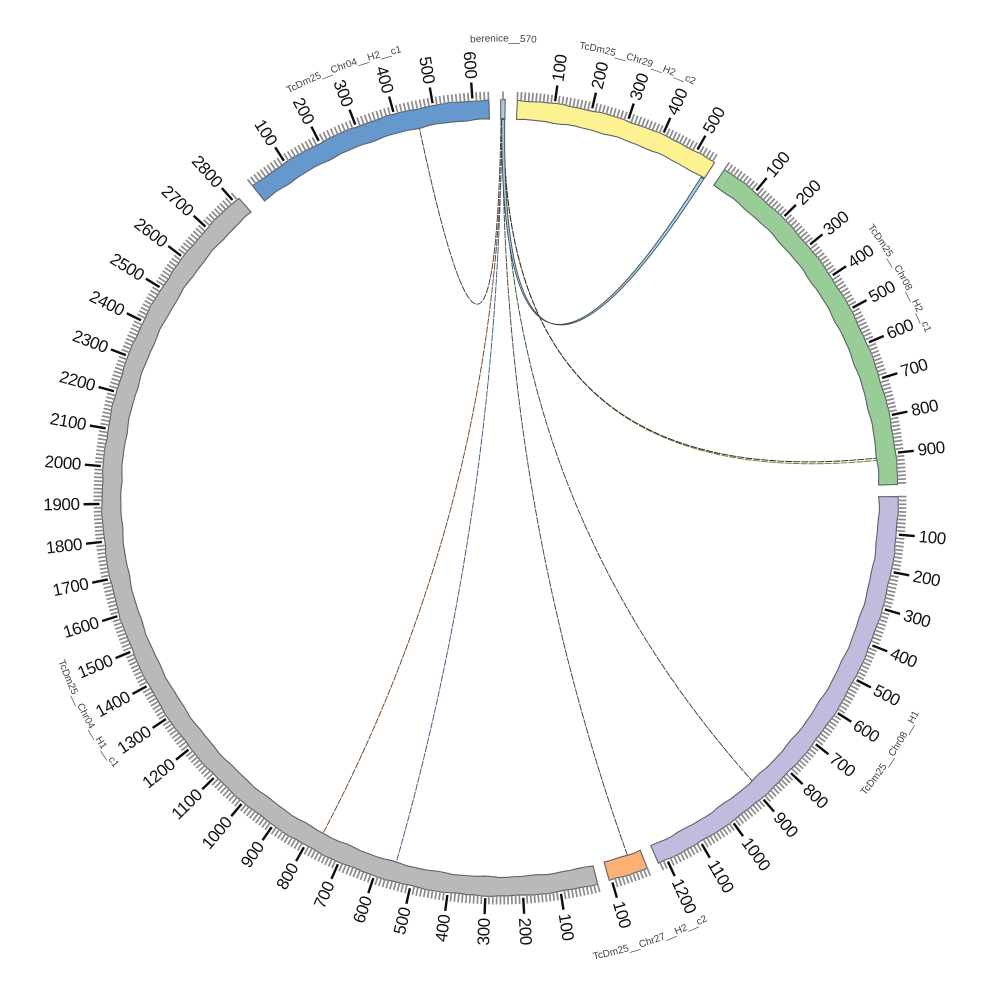 The image size is (1000, 1000). I want to click on svg-text: 400, so click(443, 928).